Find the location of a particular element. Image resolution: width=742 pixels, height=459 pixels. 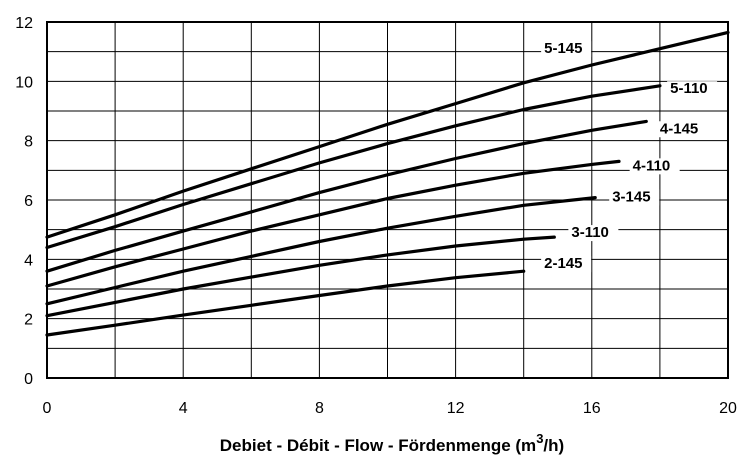

x-tick-label: 20 is located at coordinates (728, 408).